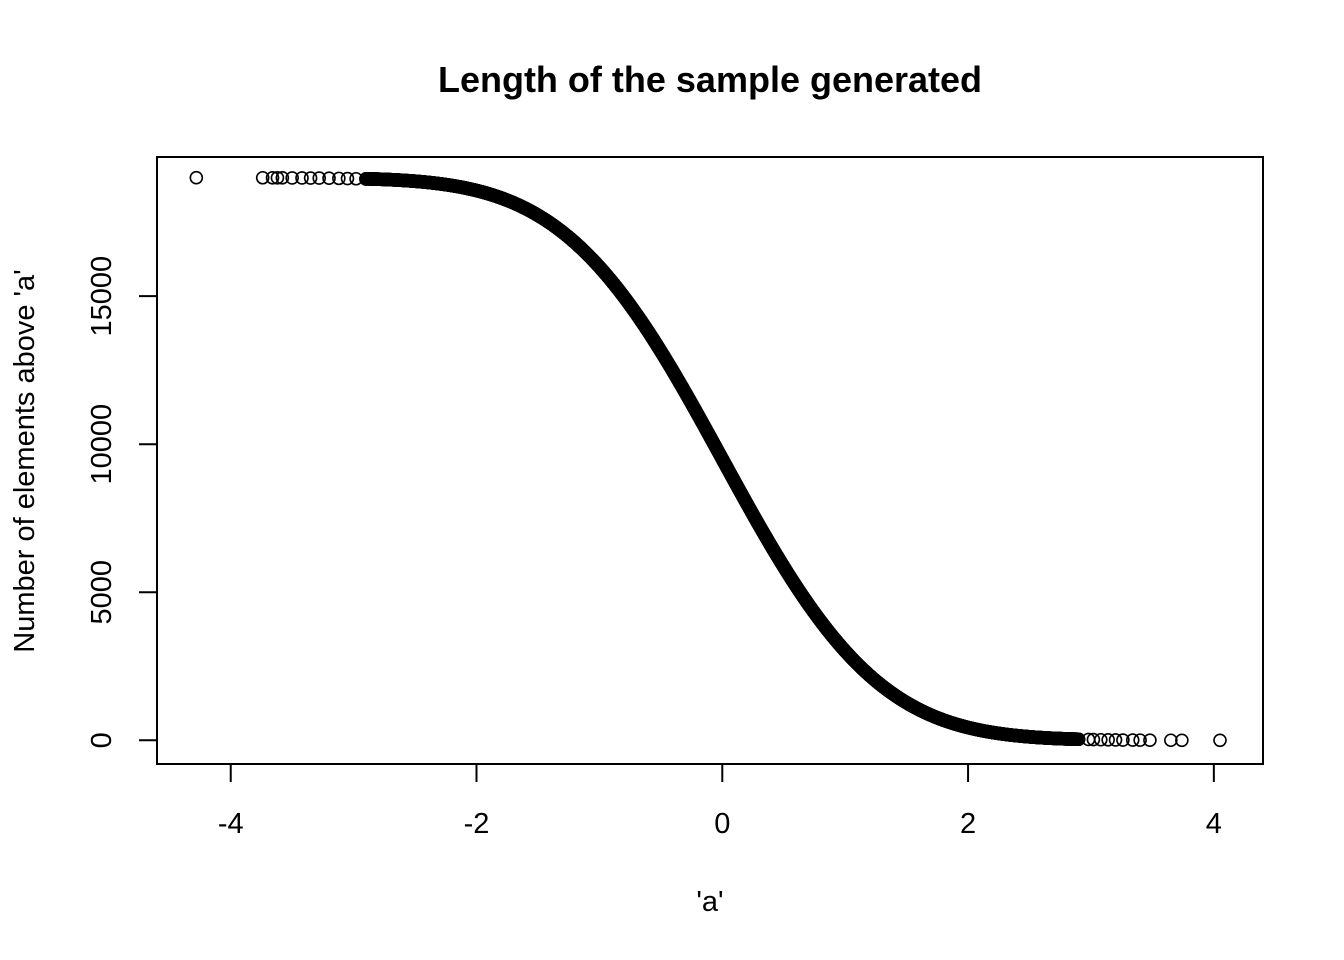 This screenshot has height=960, width=1344. I want to click on y-tick-label: 10000, so click(102, 444).